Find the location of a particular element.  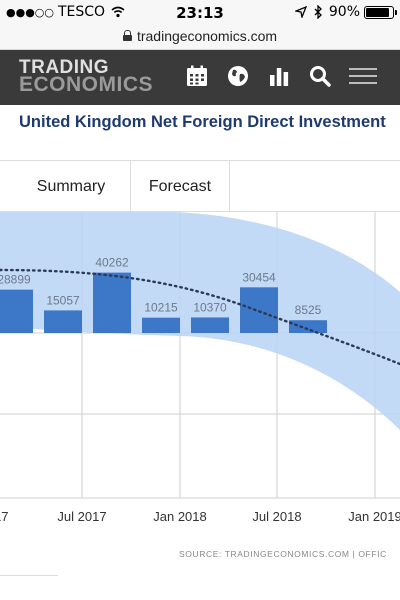

x-axis-ticks: 17 Jul 2017 Jan 2018 Jul 2018 Jan 2019 is located at coordinates (200, 516).